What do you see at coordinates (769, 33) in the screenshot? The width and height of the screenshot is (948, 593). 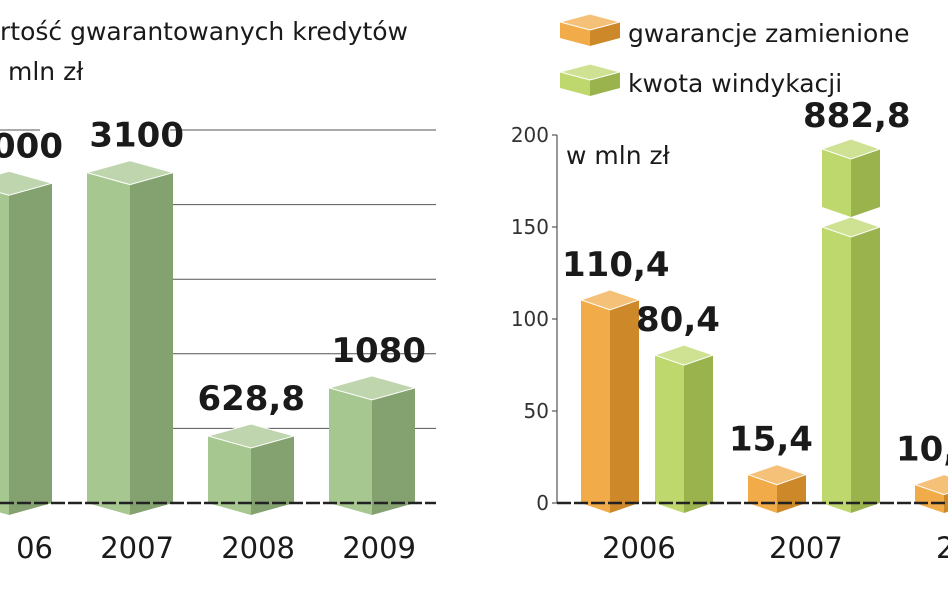 I see `legend-label: gwarancje zamienione` at bounding box center [769, 33].